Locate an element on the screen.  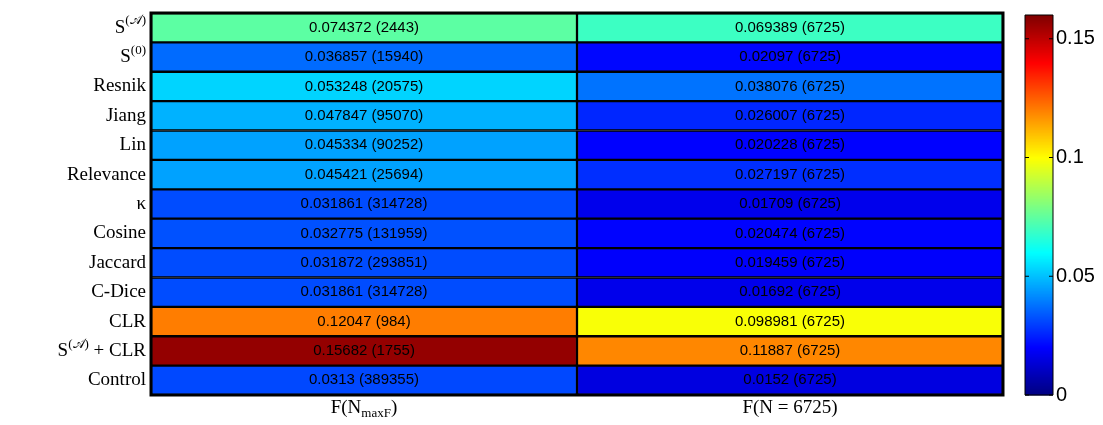
y-tick-label: Resnik is located at coordinates (120, 85).